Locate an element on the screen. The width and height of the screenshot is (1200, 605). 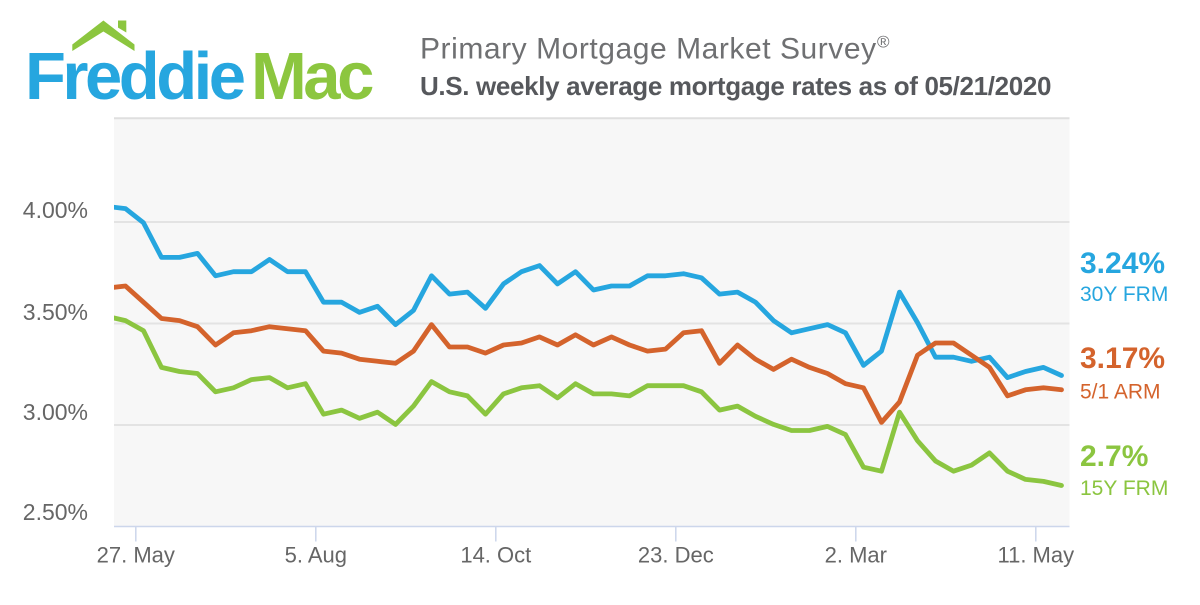
svg-text: 2.50% is located at coordinates (55, 512).